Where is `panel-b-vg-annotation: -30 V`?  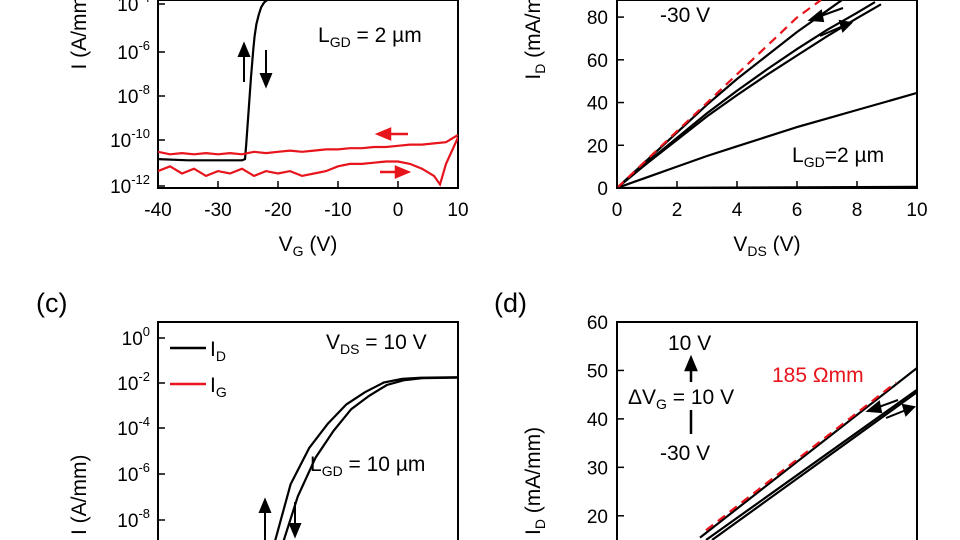 panel-b-vg-annotation: -30 V is located at coordinates (685, 15).